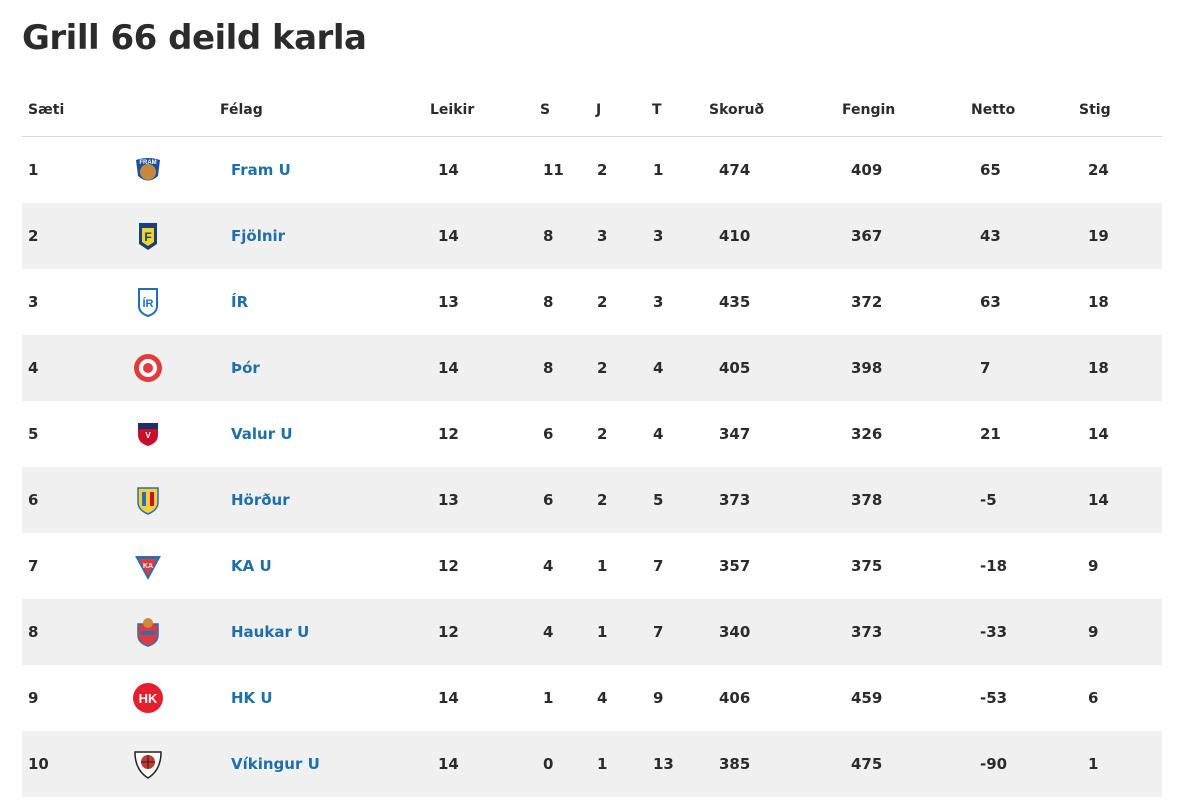  Describe the element at coordinates (568, 500) in the screenshot. I see `wins-cell: 6` at that location.